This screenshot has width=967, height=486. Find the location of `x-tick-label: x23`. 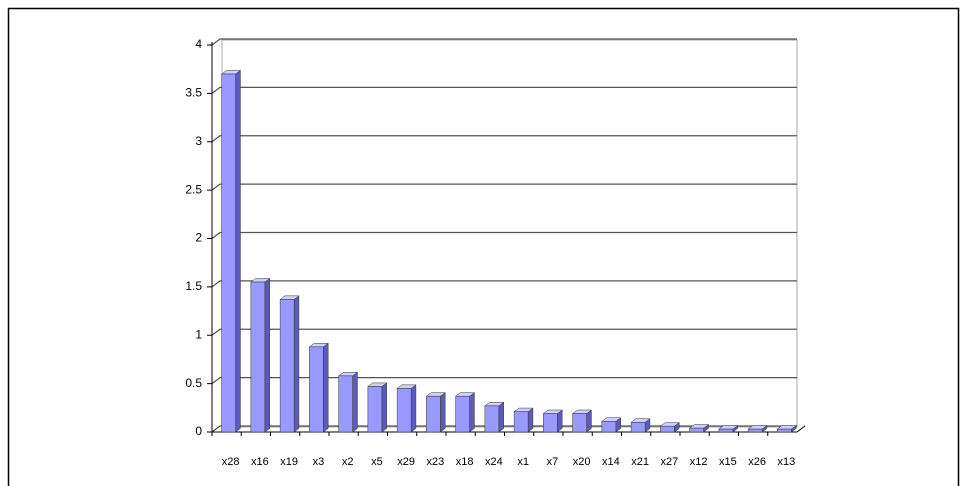

x-tick-label: x23 is located at coordinates (436, 462).